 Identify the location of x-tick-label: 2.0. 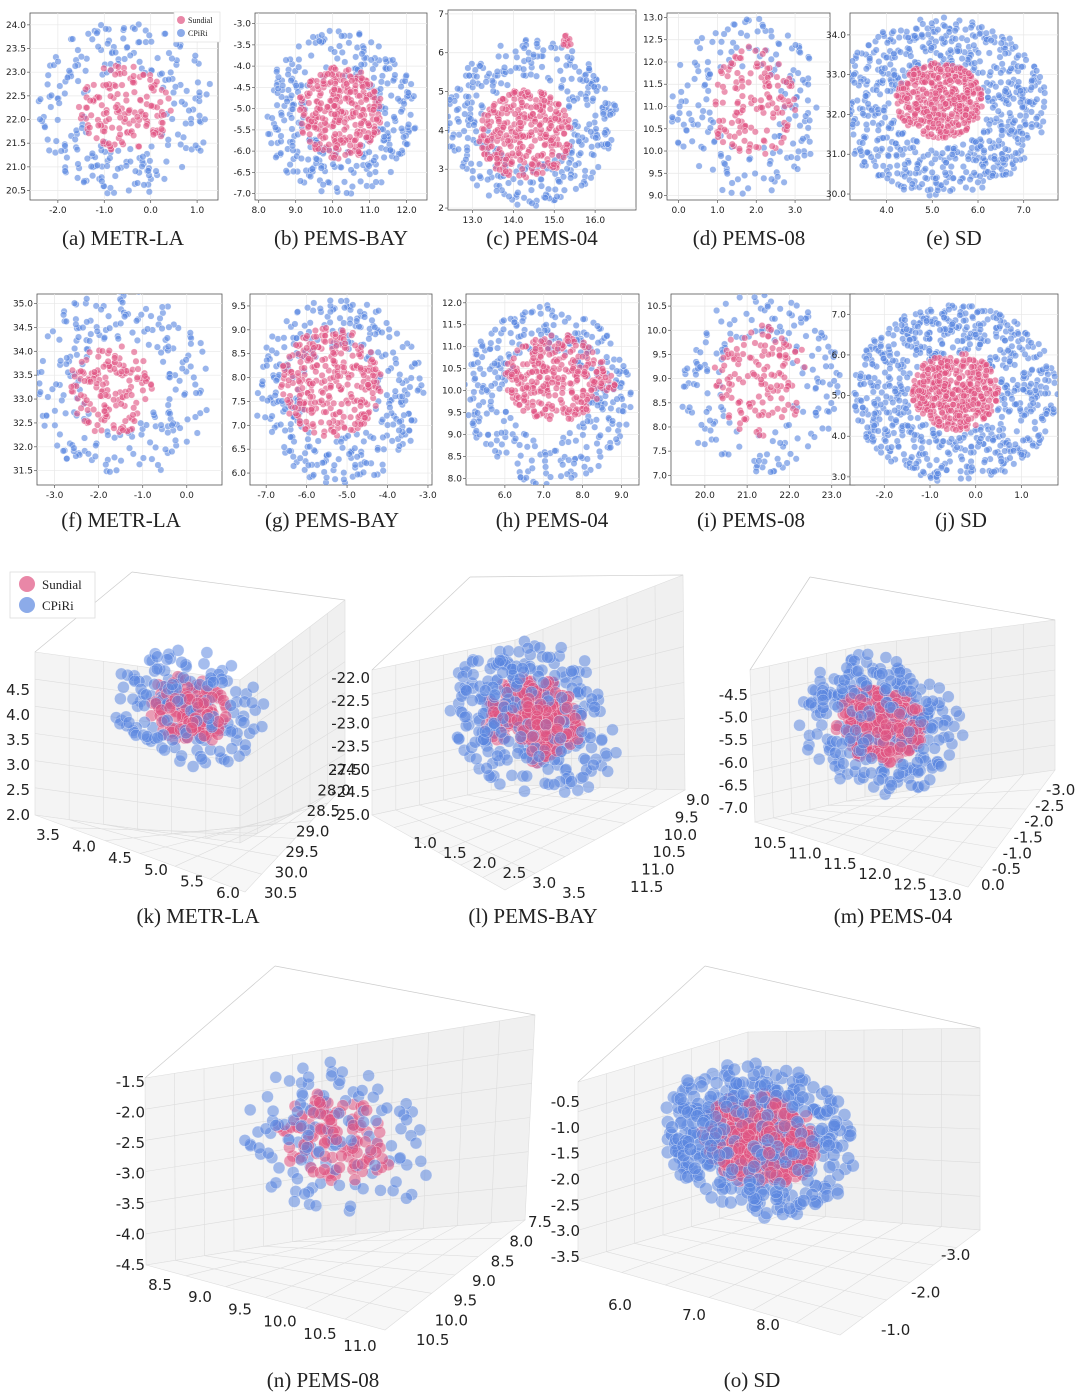
(756, 211).